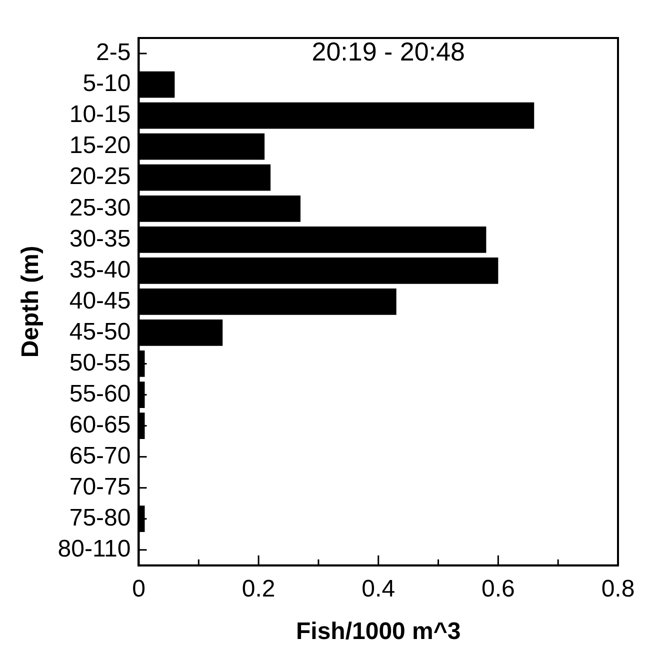  Describe the element at coordinates (100, 456) in the screenshot. I see `y-tick-label: 65-70` at that location.